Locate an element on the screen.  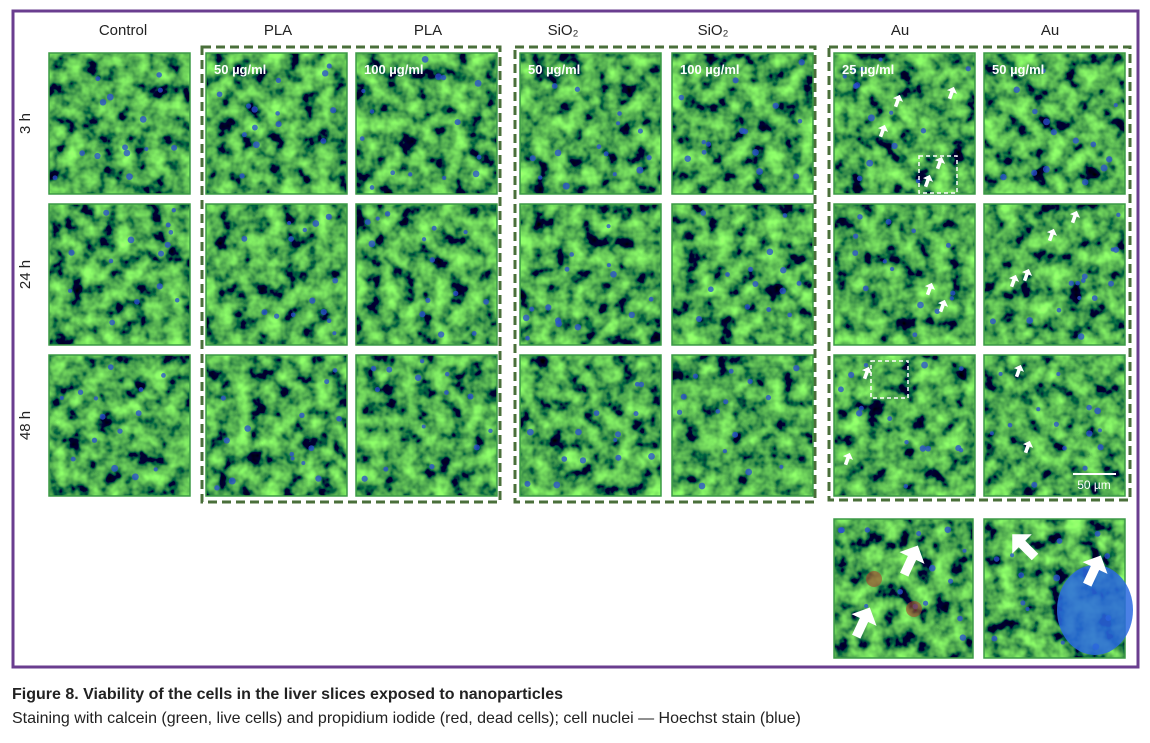
column-header: Au is located at coordinates (1050, 30).